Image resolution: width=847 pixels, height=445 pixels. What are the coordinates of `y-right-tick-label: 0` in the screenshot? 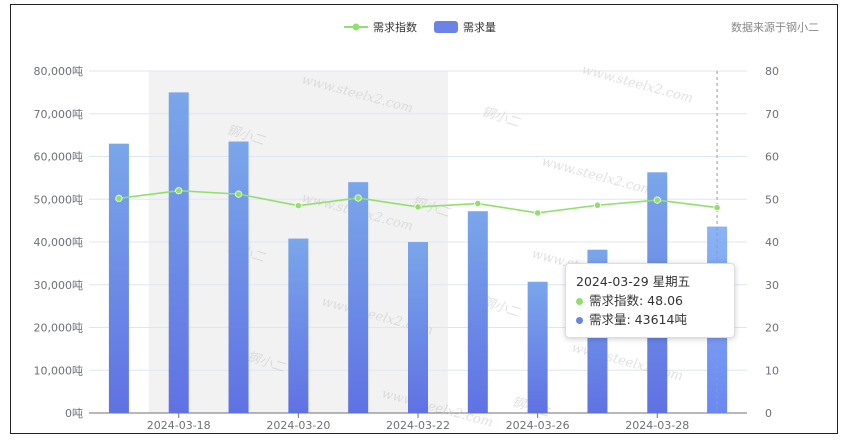 It's located at (768, 413).